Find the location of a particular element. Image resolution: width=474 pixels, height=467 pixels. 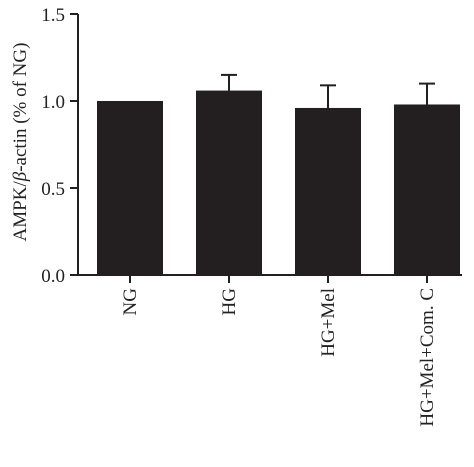

x-tick-label: HG+Mel is located at coordinates (328, 322).